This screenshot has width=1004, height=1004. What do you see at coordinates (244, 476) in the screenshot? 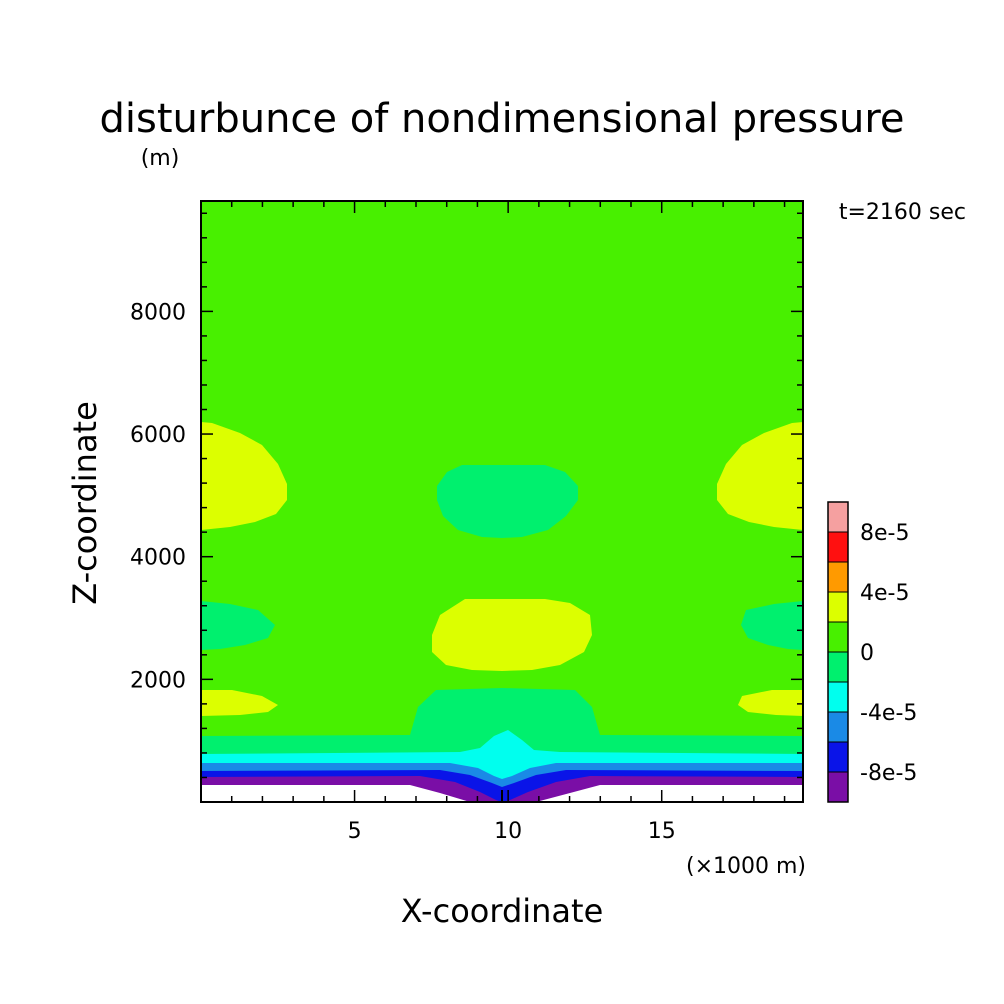
I see `contour-positive-upper-left` at bounding box center [244, 476].